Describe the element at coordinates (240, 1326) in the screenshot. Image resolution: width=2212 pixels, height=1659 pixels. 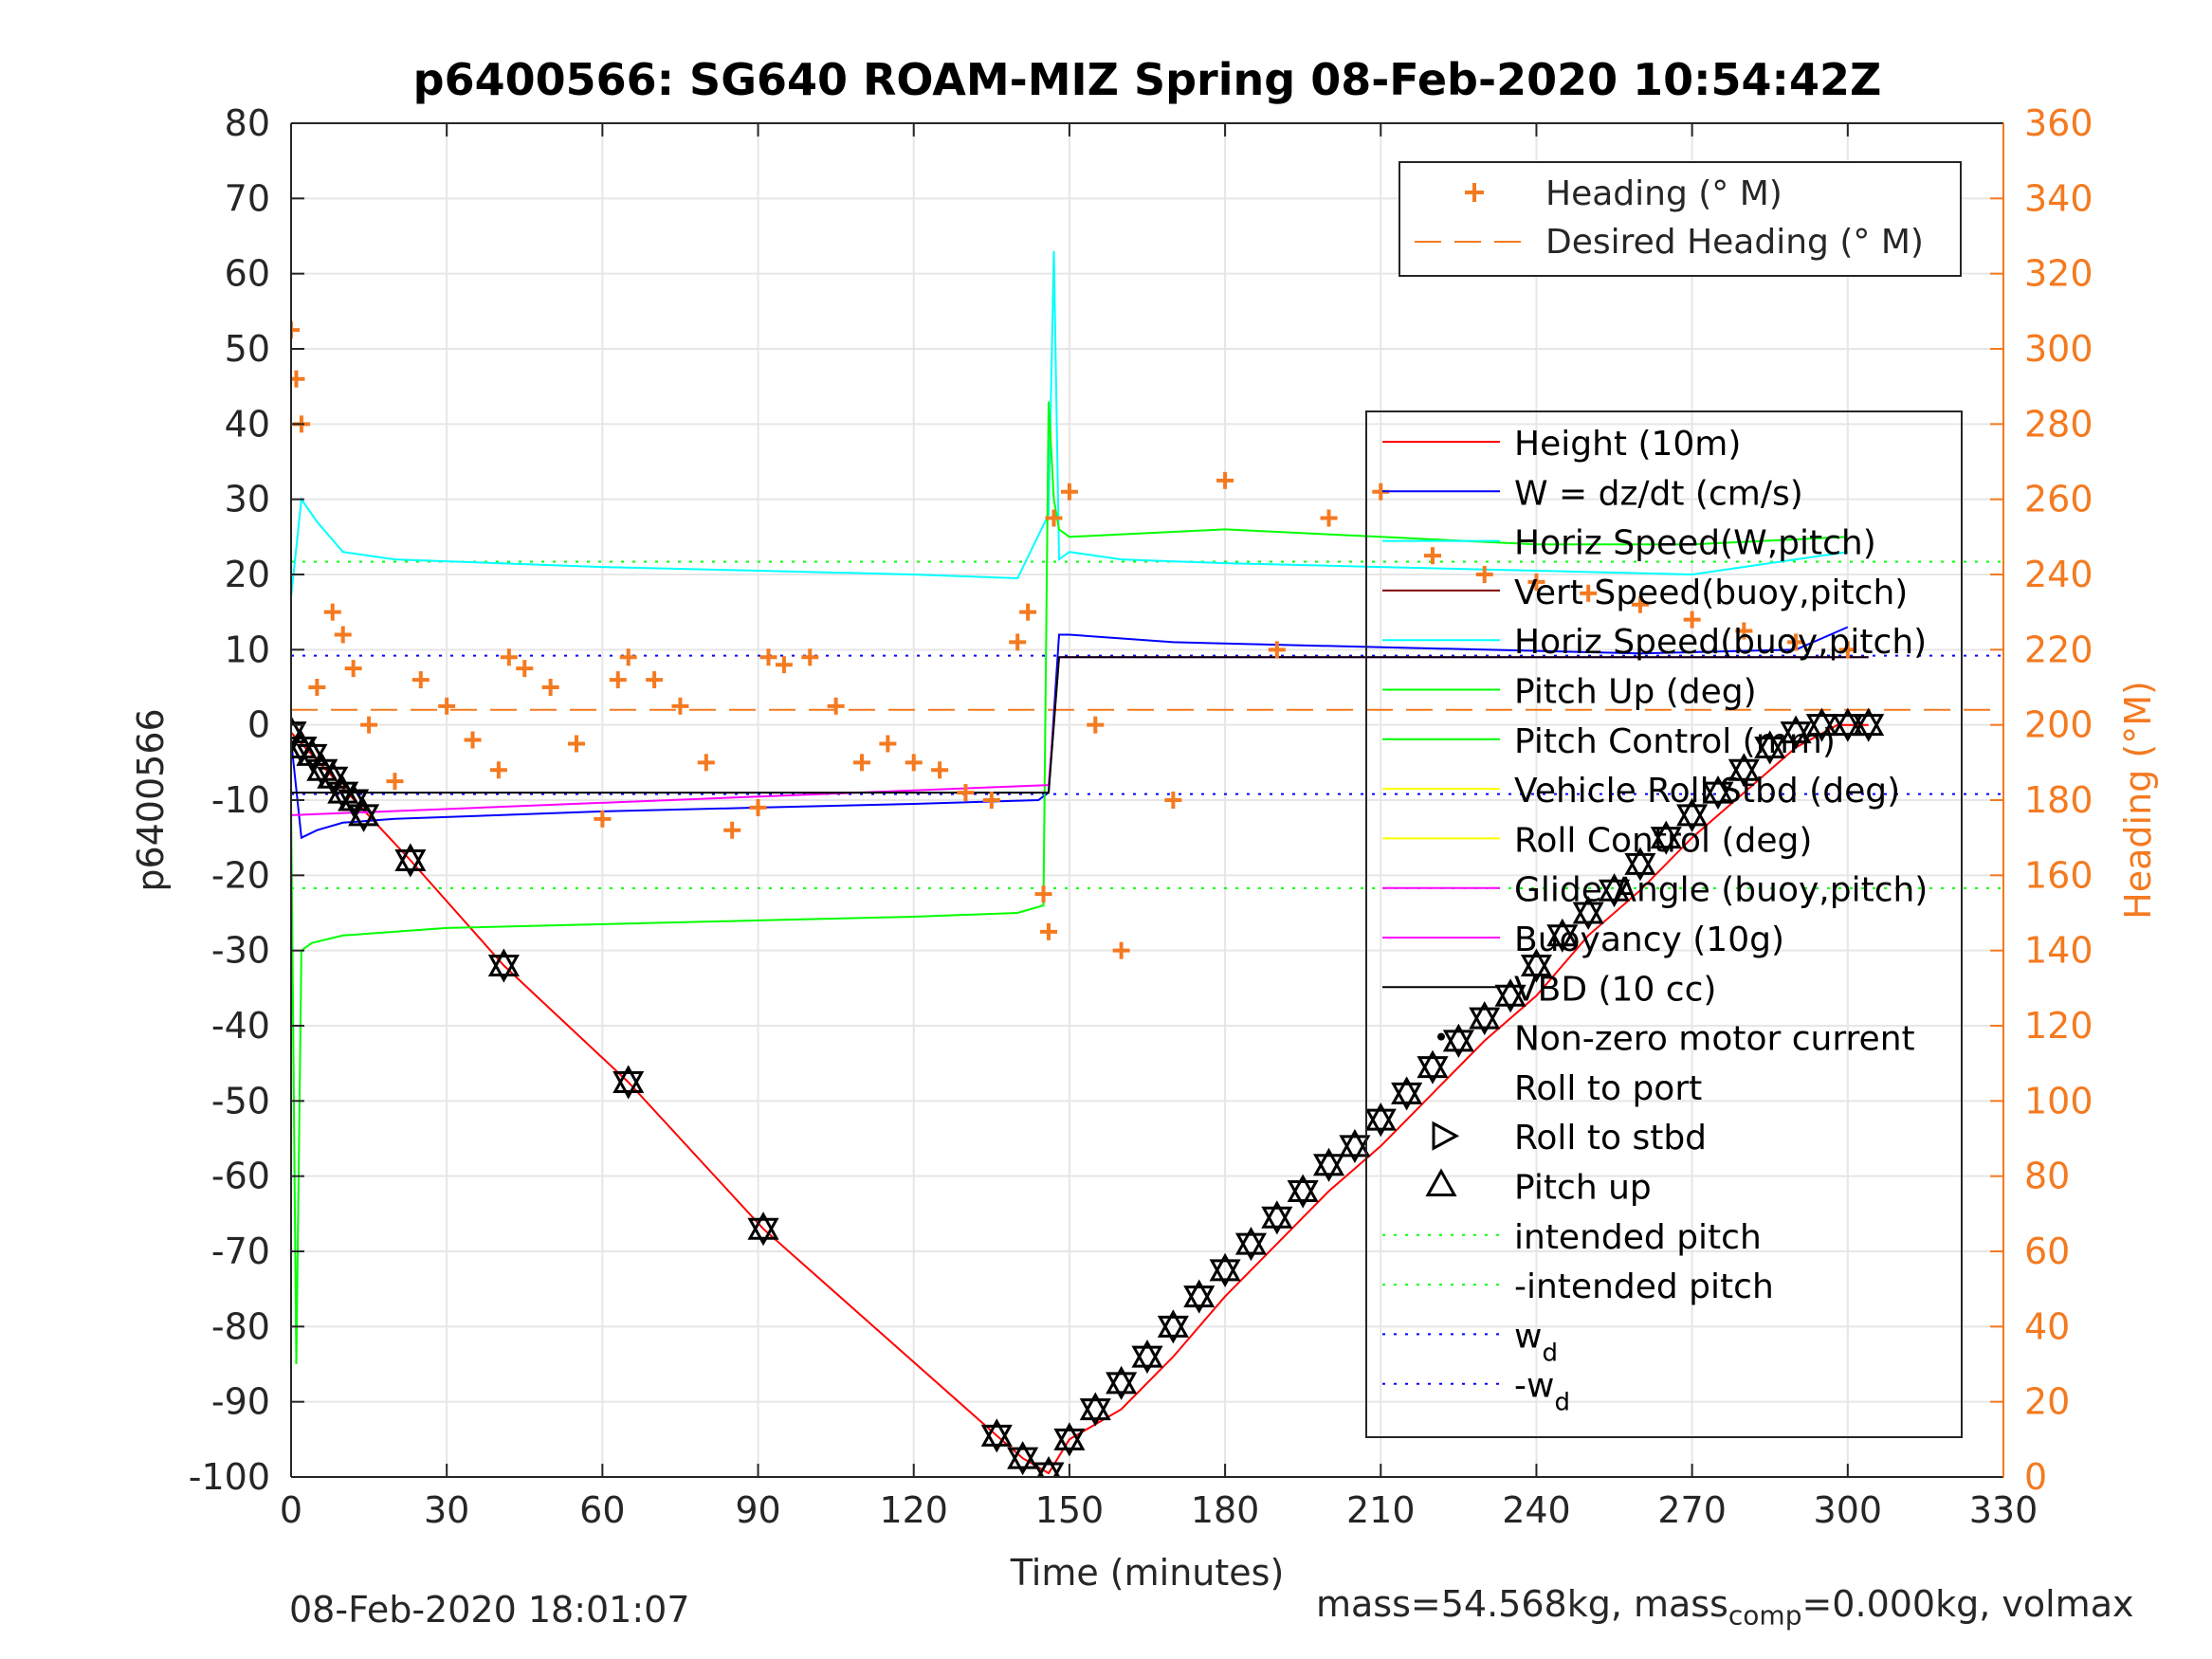
I see `y-tick-label: -80` at that location.